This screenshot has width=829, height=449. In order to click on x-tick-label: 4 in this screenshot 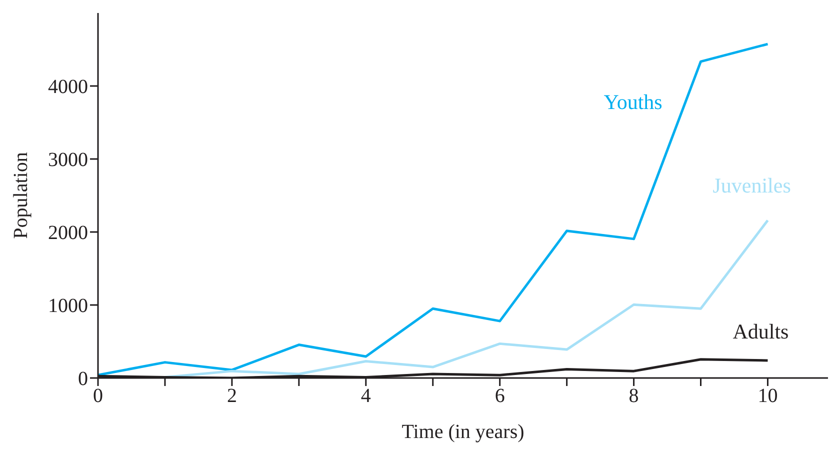, I will do `click(365, 396)`.